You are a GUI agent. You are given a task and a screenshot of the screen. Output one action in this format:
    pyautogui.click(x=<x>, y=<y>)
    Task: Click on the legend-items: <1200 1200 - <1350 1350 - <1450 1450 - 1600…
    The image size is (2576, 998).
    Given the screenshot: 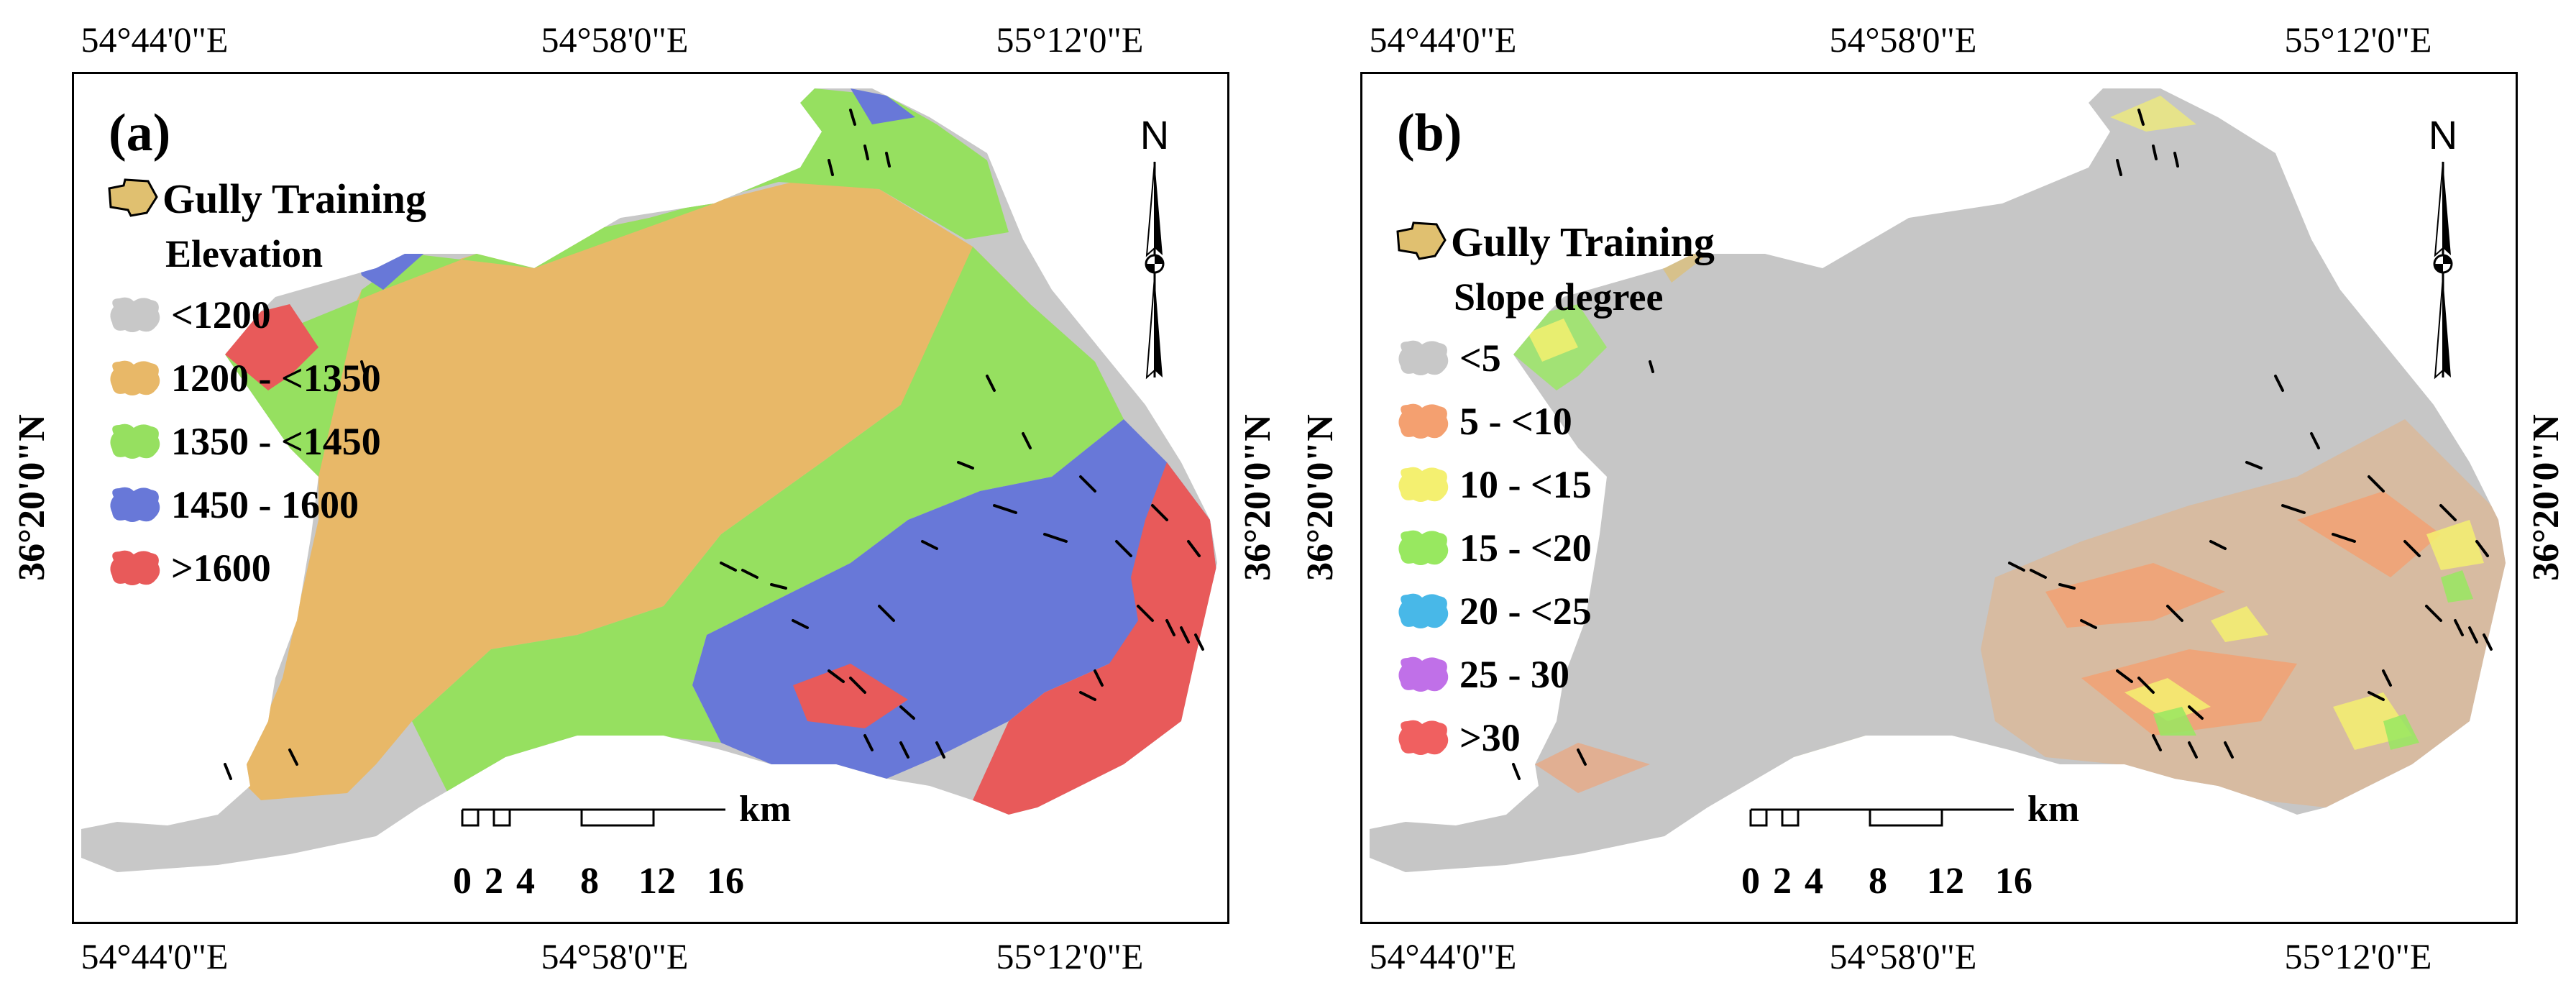 What is the action you would take?
    pyautogui.click(x=266, y=441)
    